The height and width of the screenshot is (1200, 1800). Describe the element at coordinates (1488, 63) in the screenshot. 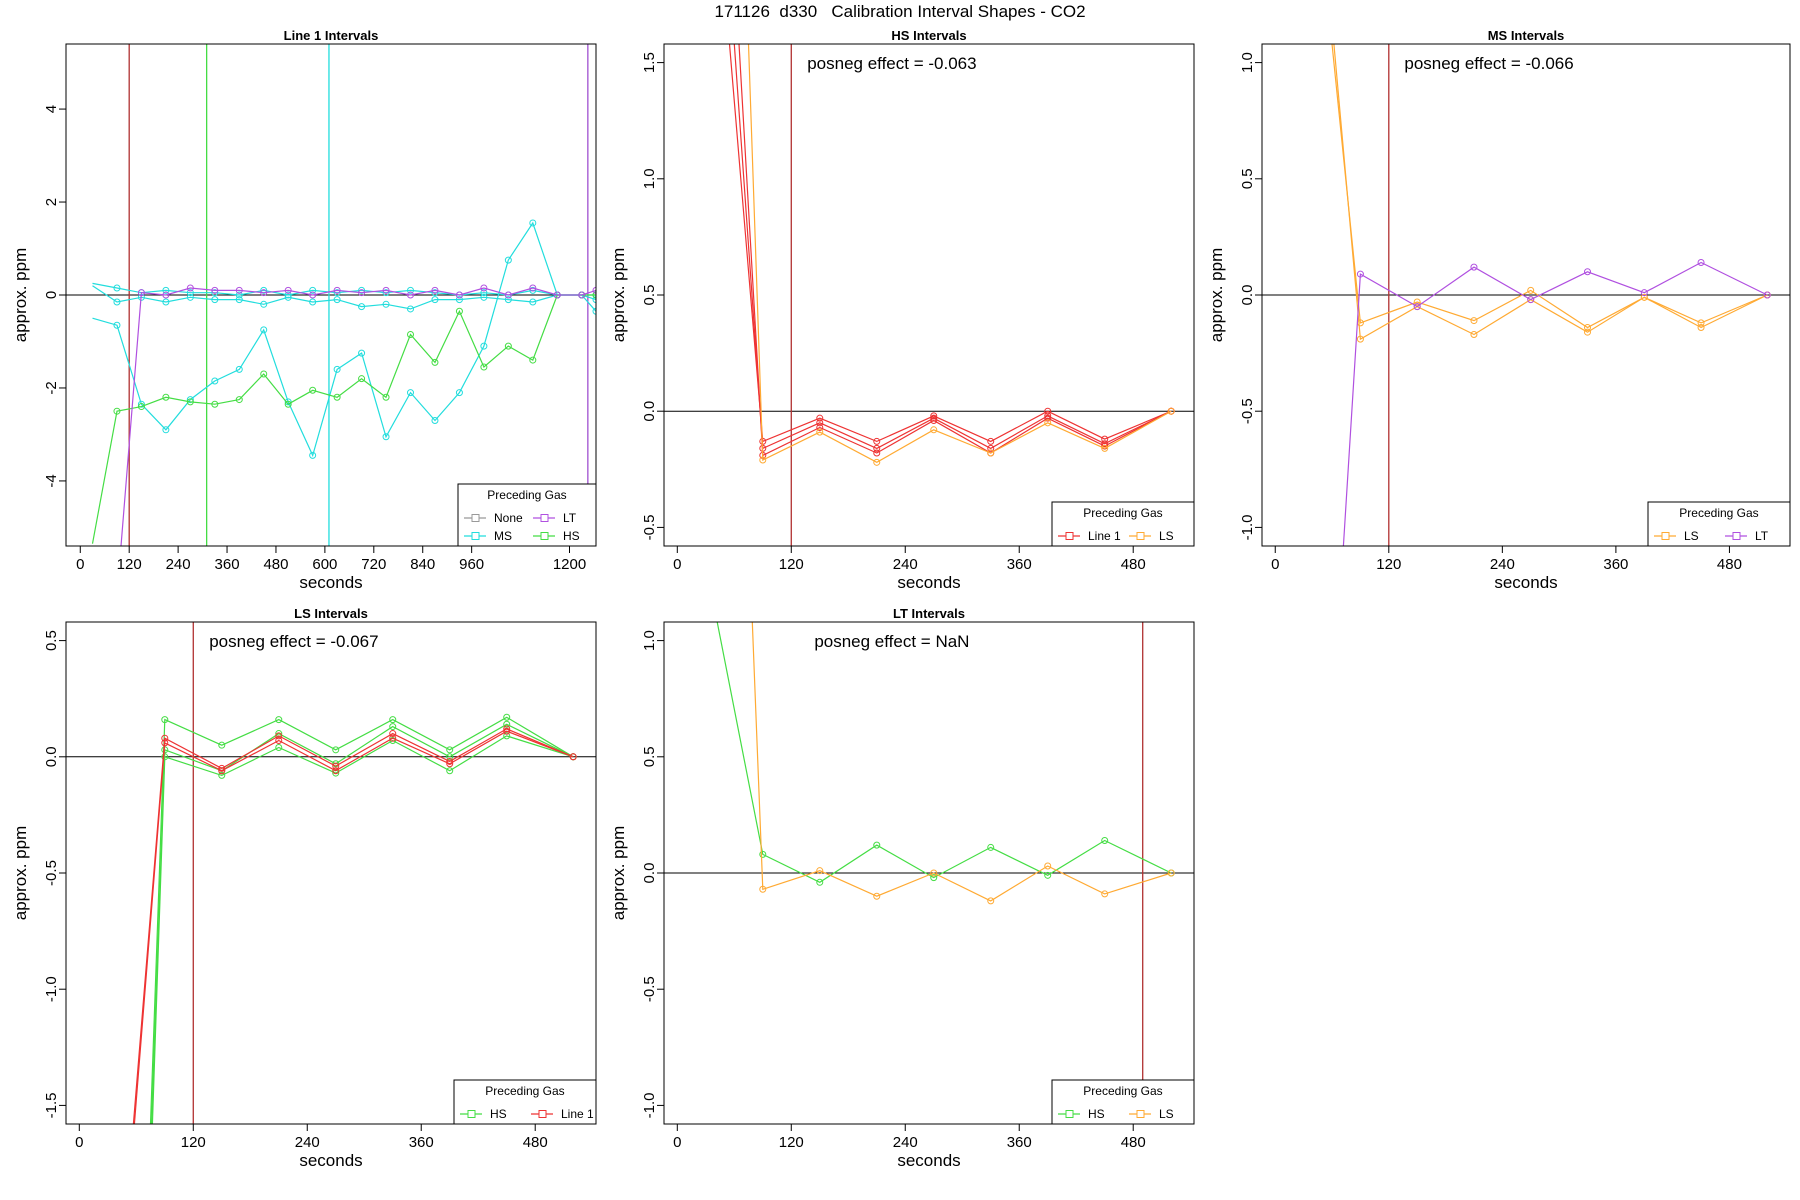

I see `posneg-annotation: posneg effect = -0.066` at that location.